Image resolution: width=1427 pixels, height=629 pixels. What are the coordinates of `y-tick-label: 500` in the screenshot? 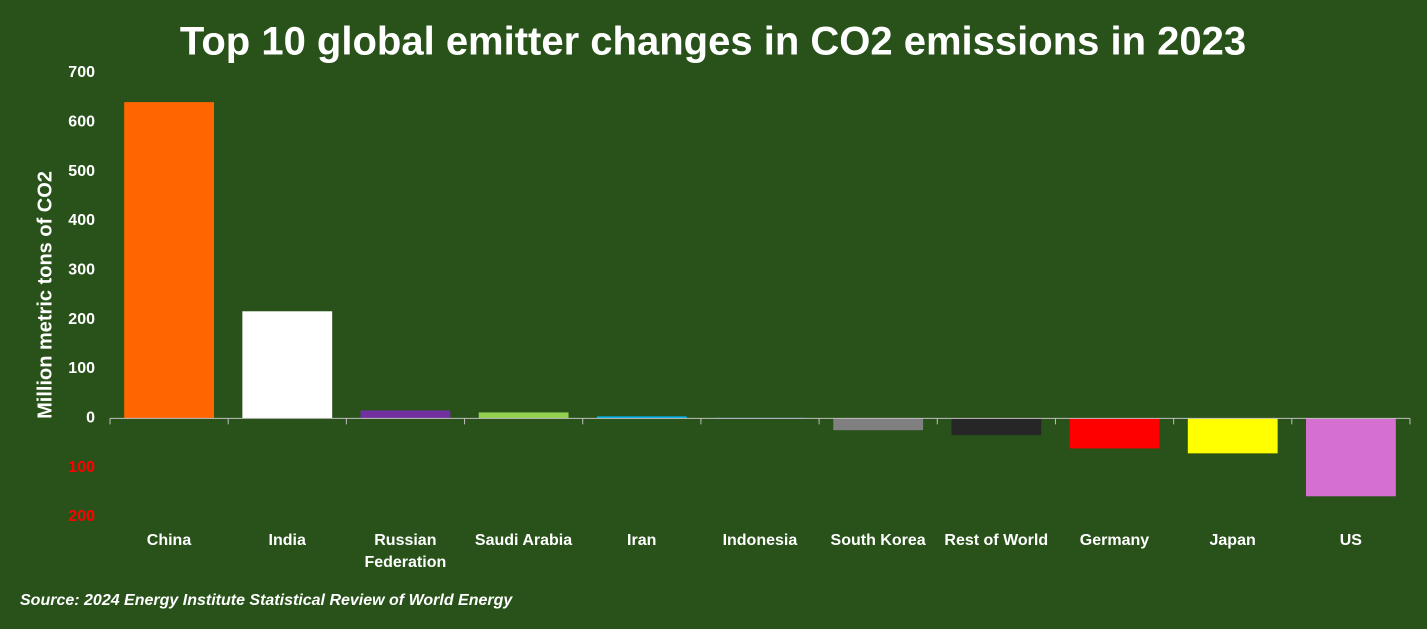 It's located at (81, 171).